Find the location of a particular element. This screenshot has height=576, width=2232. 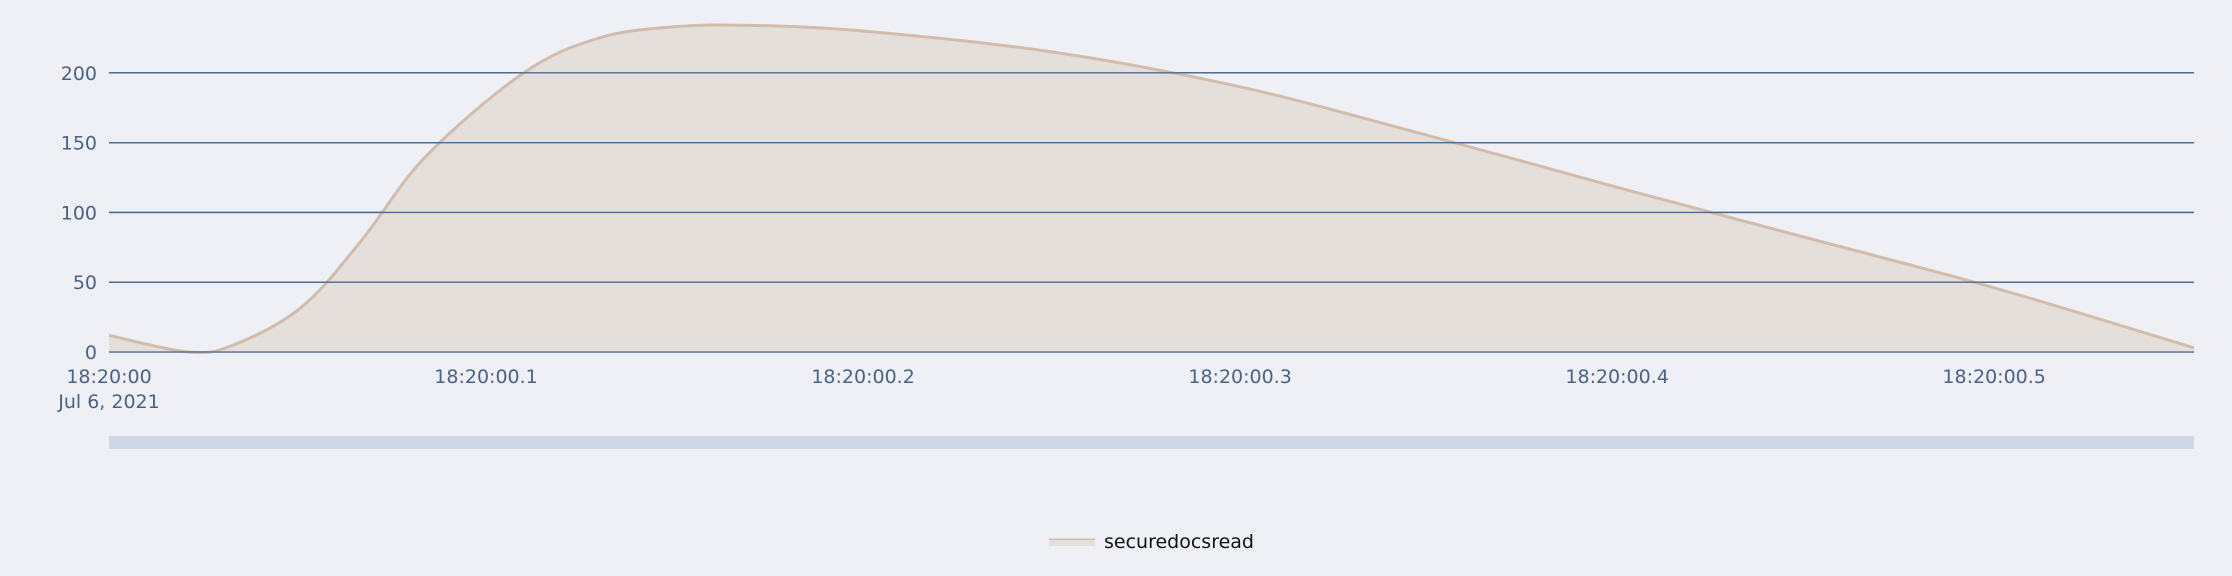

legend-label: securedocsread is located at coordinates (1179, 542).